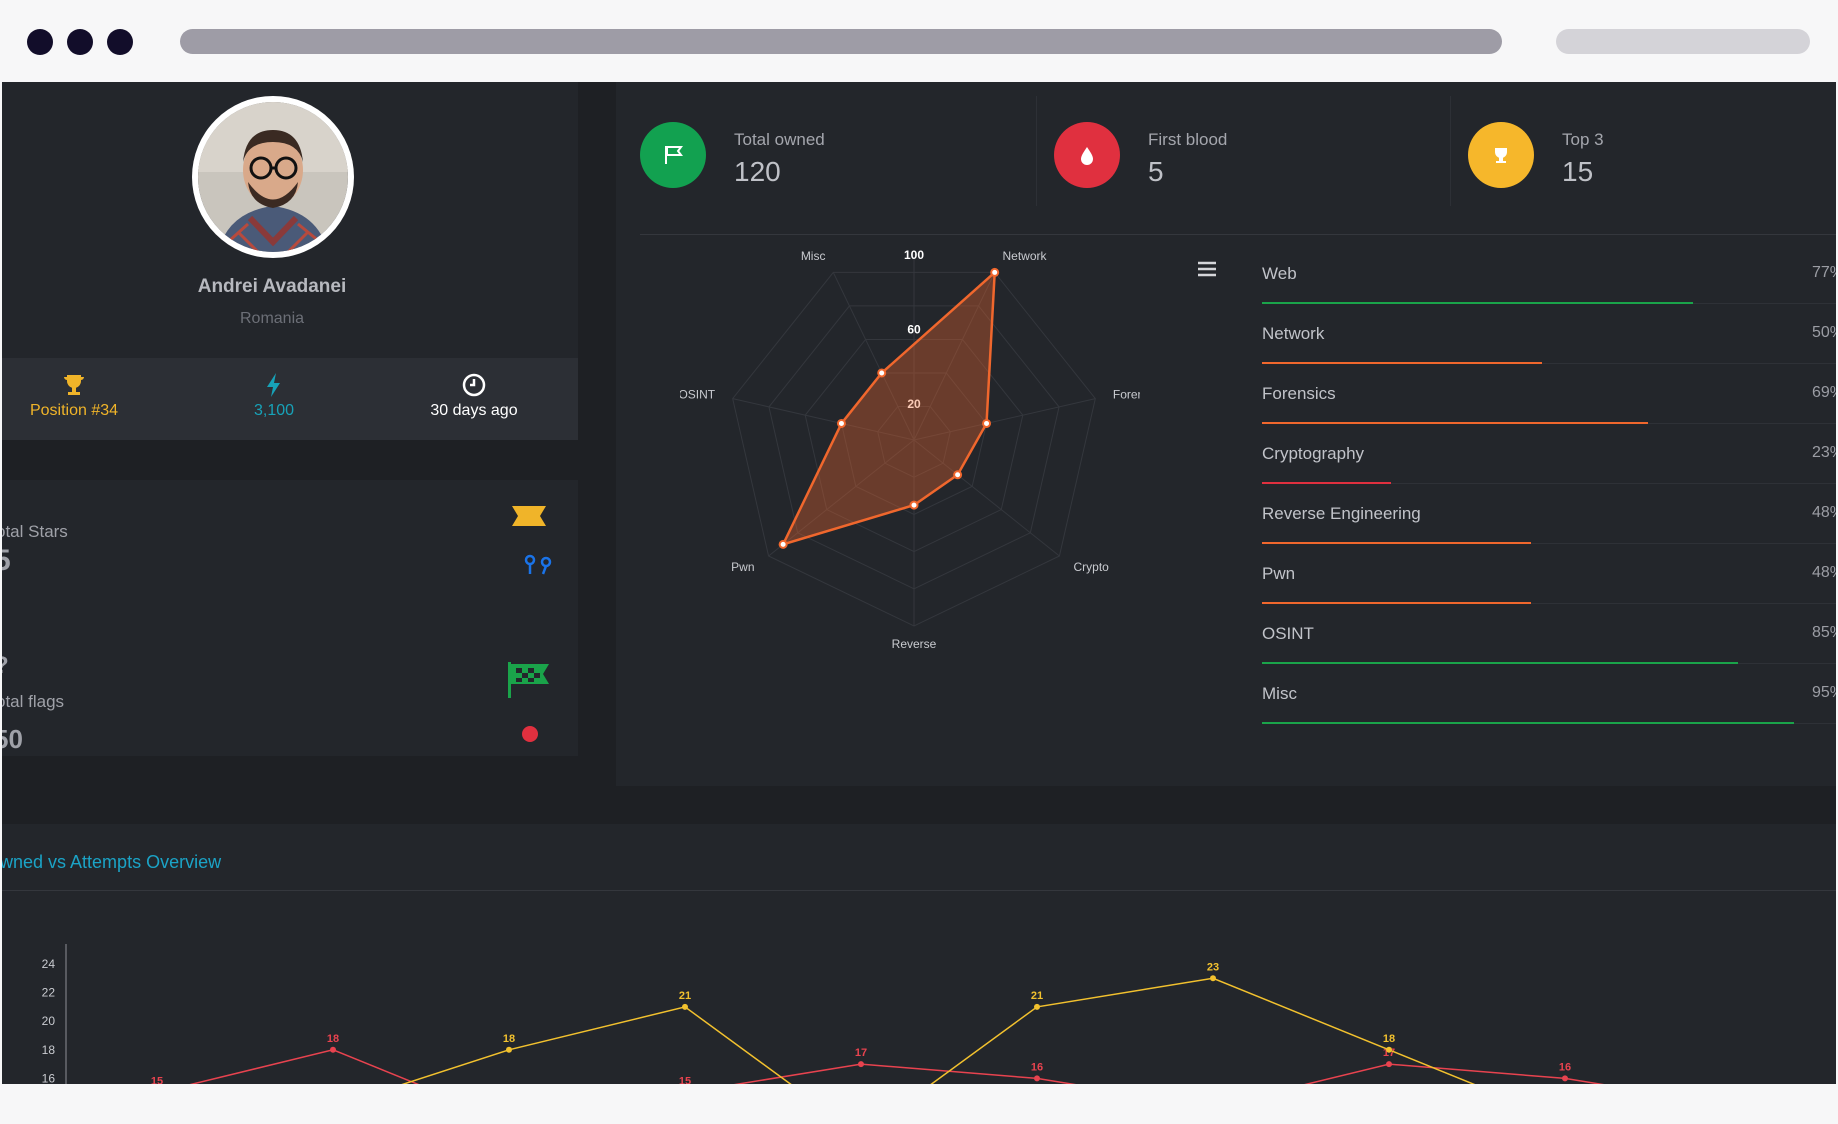 Image resolution: width=1838 pixels, height=1124 pixels. What do you see at coordinates (1087, 155) in the screenshot?
I see `blood-drop-icon` at bounding box center [1087, 155].